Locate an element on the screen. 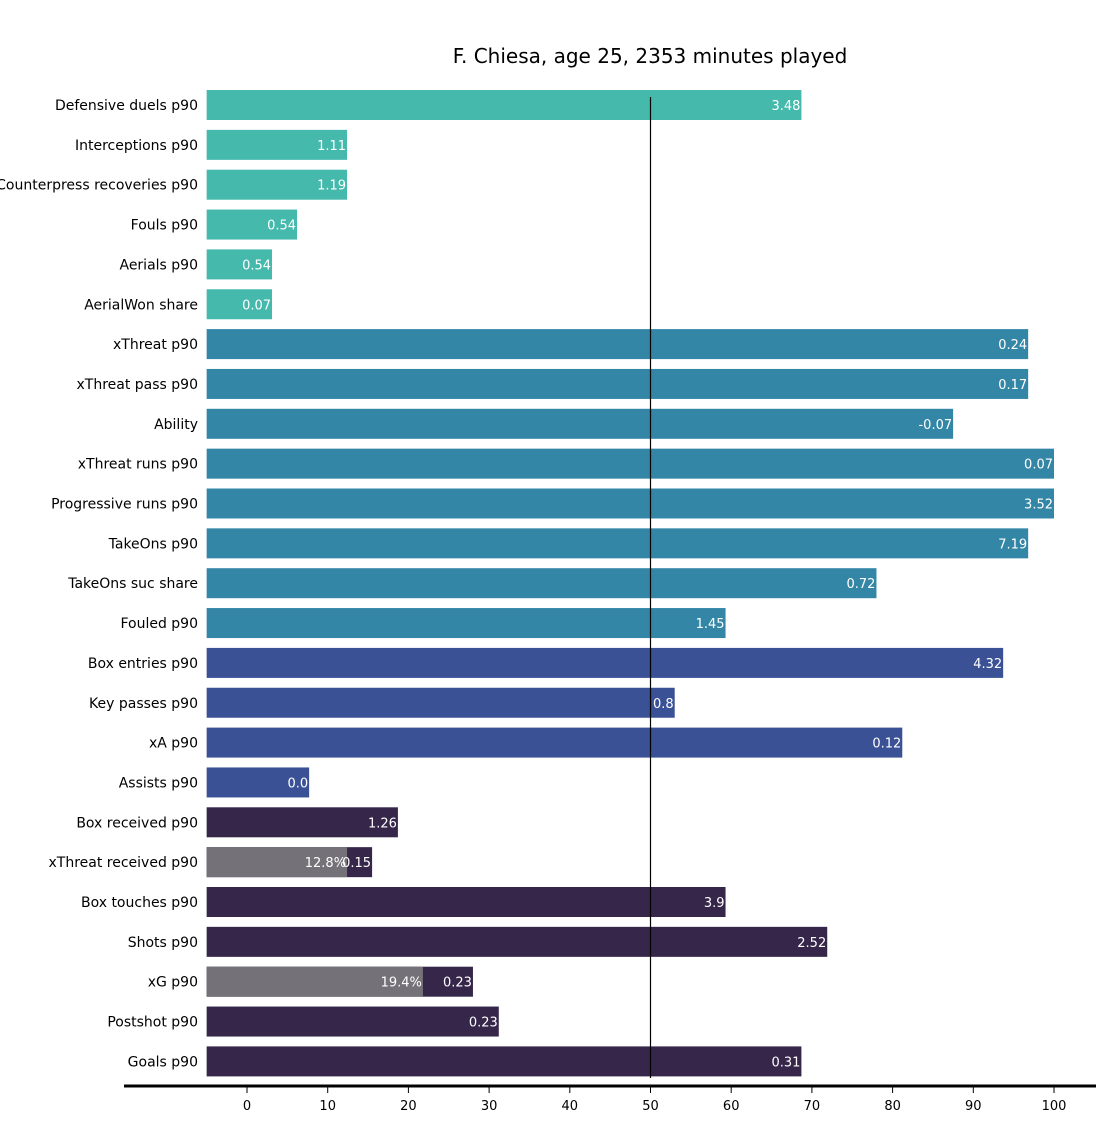  y-label-aerials-p90: Aerials p90 is located at coordinates (158, 265).